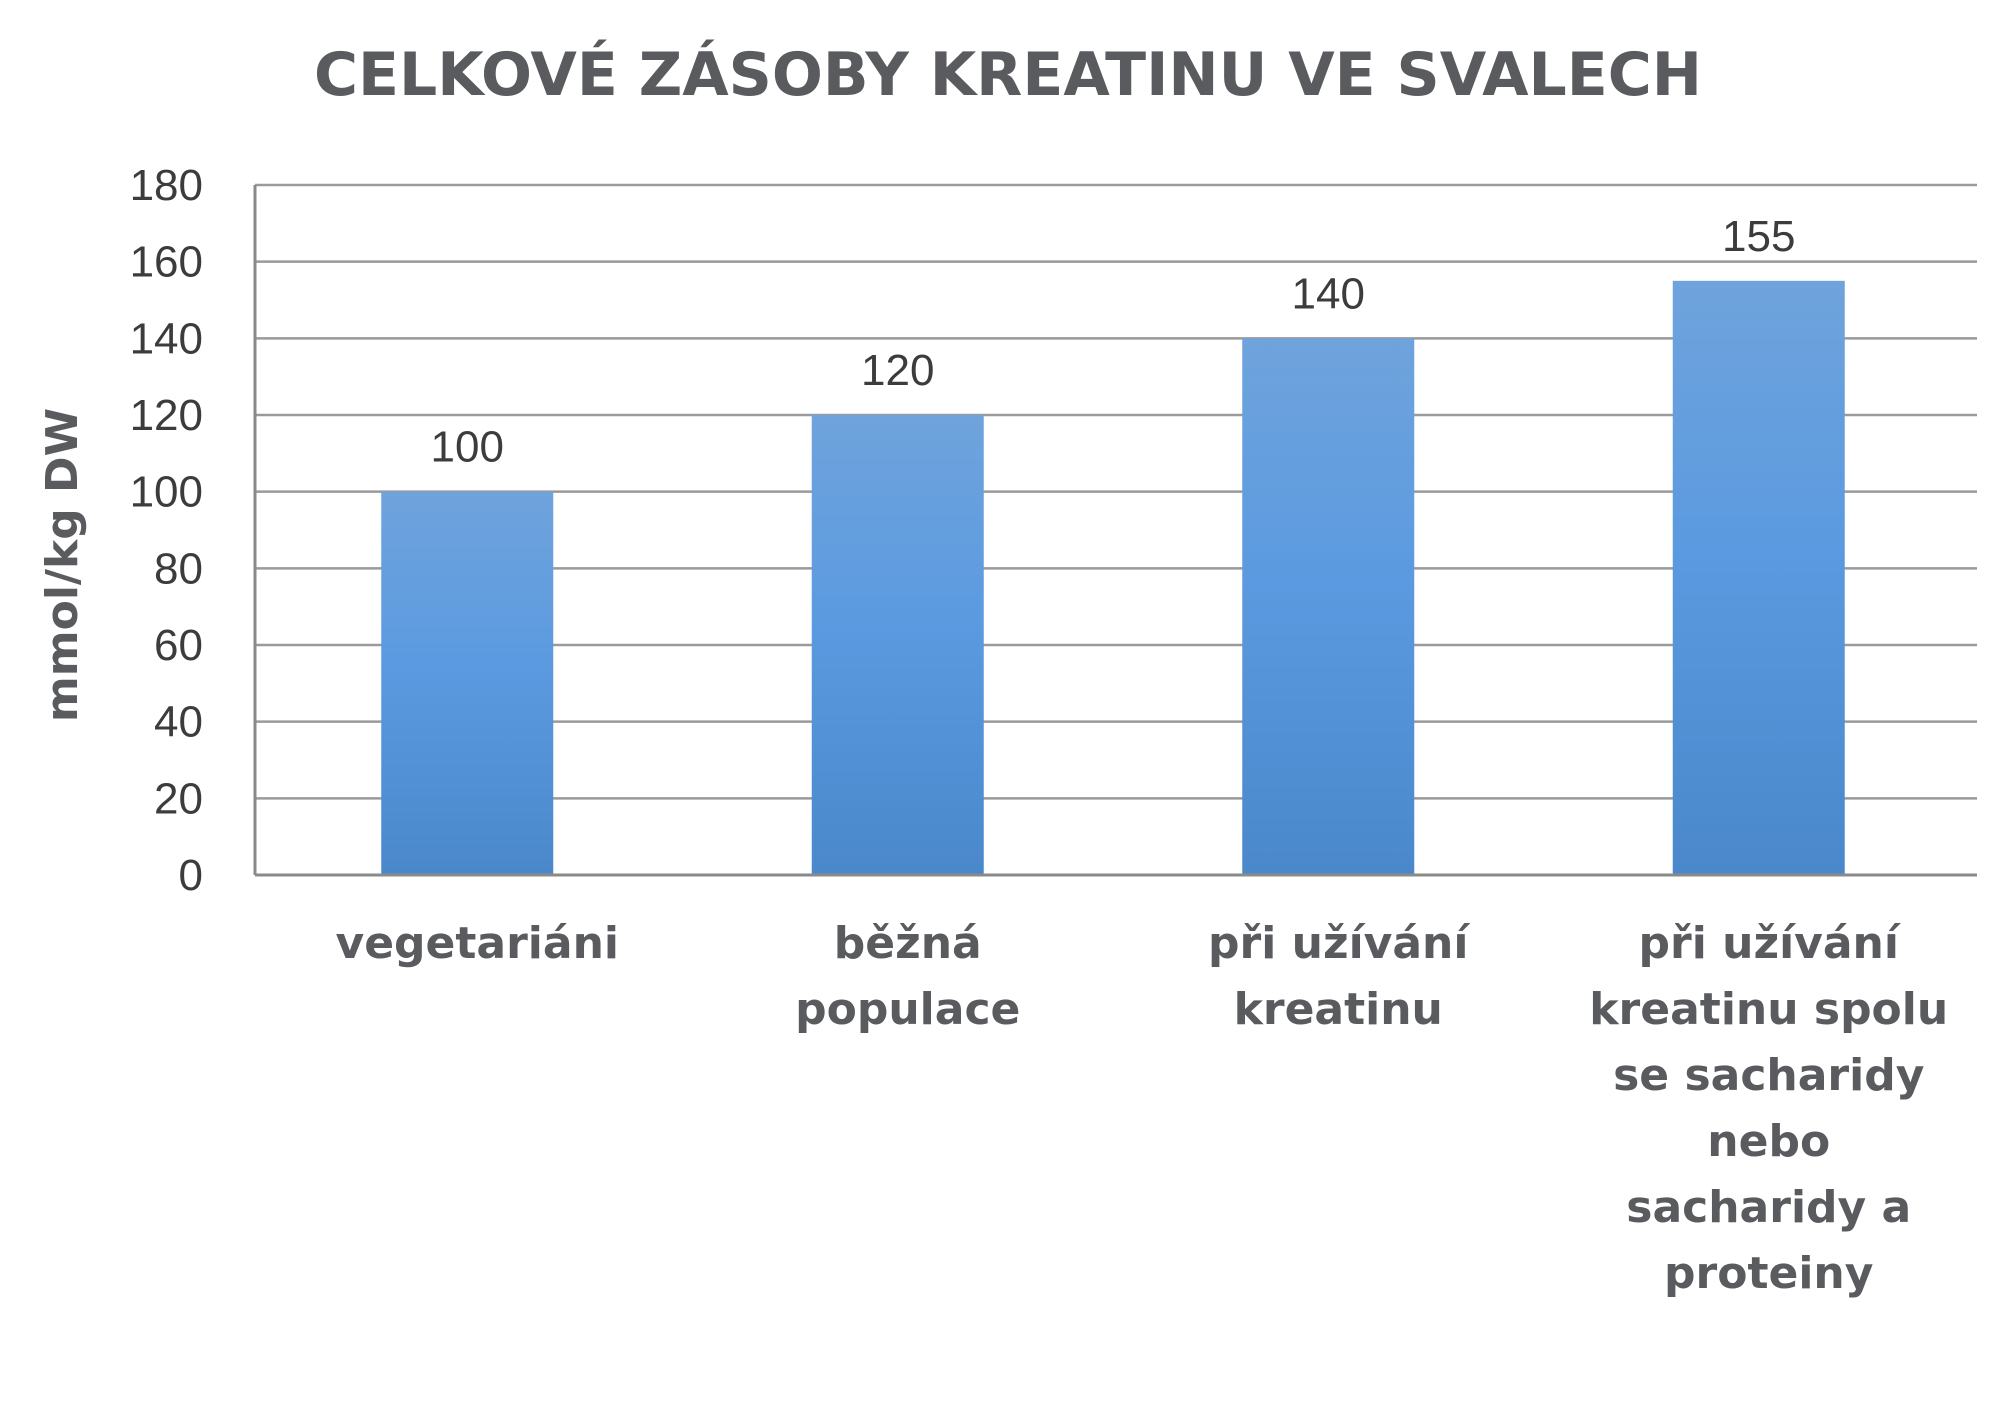  I want to click on category-label: vegetariáni, so click(477, 943).